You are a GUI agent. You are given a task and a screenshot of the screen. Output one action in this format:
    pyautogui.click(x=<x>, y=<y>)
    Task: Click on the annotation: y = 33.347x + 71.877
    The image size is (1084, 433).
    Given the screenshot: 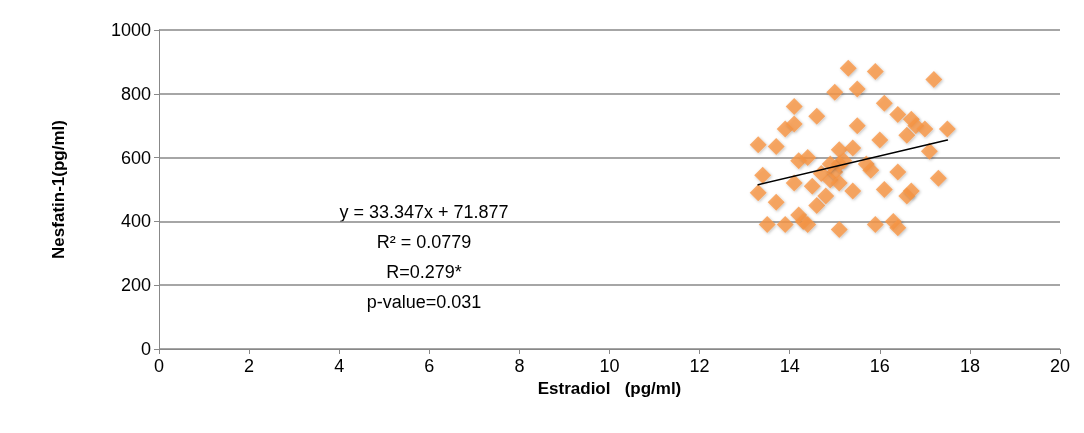 What is the action you would take?
    pyautogui.click(x=424, y=212)
    